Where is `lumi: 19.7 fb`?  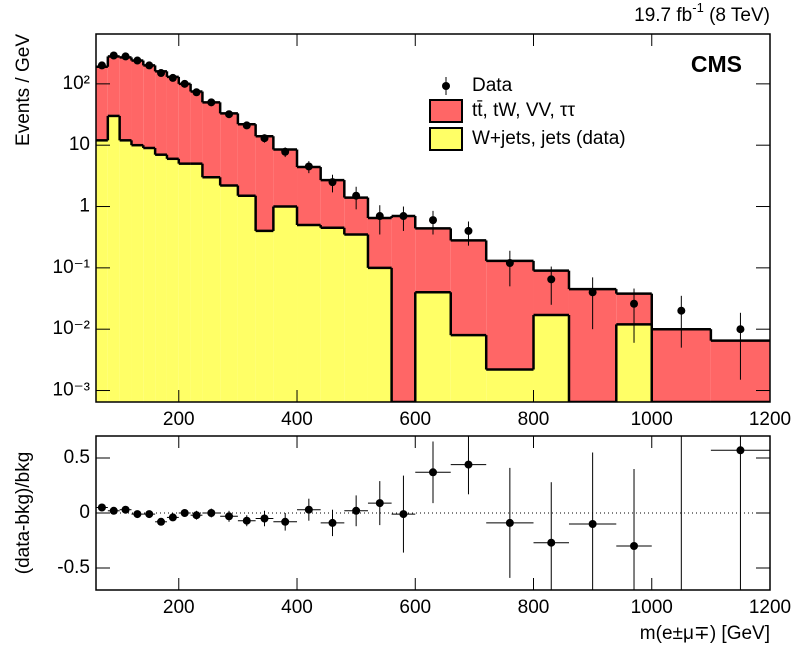
lumi: 19.7 fb is located at coordinates (663, 15).